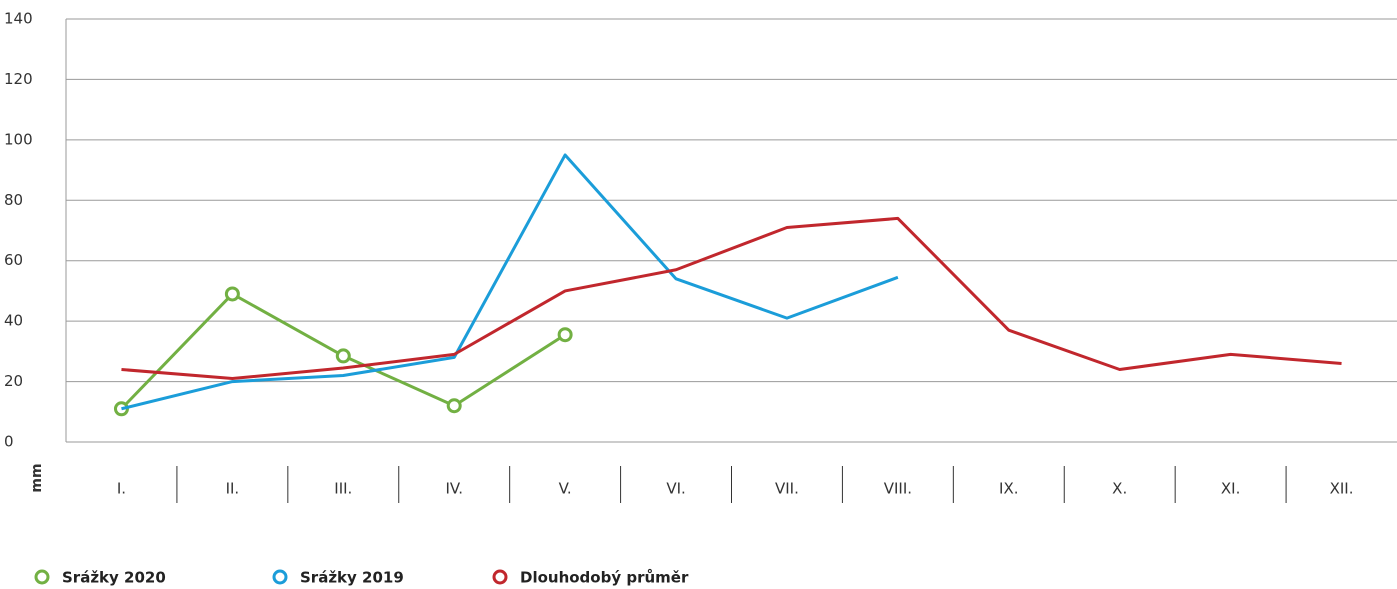 The width and height of the screenshot is (1397, 589). Describe the element at coordinates (13, 260) in the screenshot. I see `y-tick-label: 60` at that location.